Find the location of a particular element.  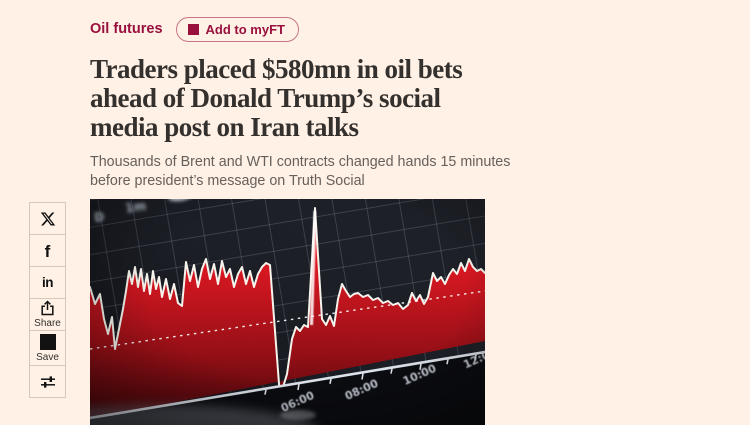

topic-row: Oil futures Add to myFT is located at coordinates (310, 29).